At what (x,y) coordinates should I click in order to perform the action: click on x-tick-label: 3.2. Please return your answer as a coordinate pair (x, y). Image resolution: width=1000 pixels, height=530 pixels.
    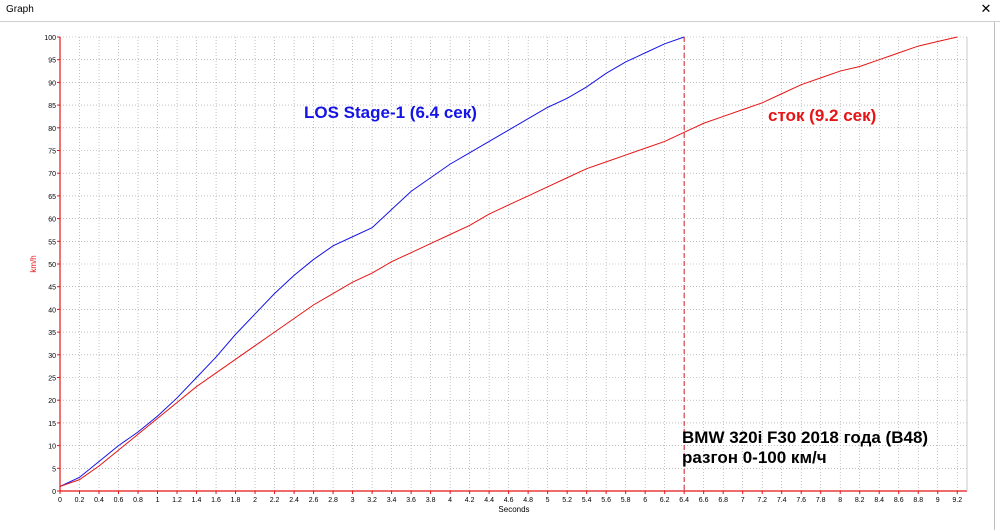
    Looking at the image, I should click on (372, 500).